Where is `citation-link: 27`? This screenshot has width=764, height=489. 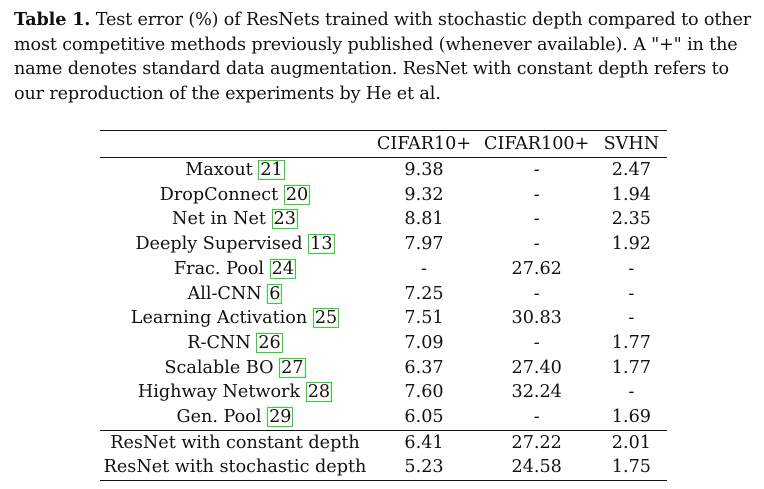 citation-link: 27 is located at coordinates (292, 367).